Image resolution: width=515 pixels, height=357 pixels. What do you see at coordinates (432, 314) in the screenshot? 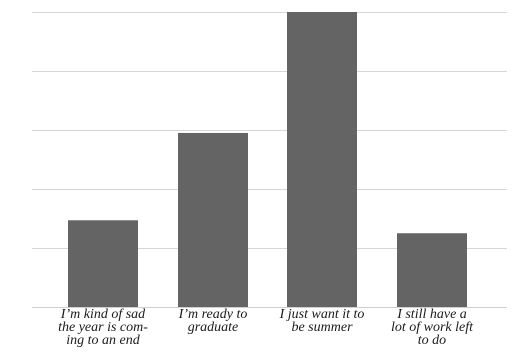
I see `x-tick-label-line: I still have a` at bounding box center [432, 314].